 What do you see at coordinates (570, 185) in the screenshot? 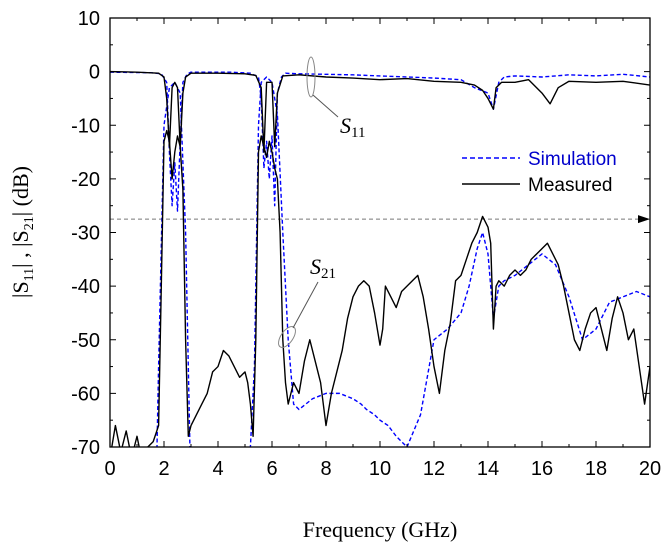
I see `legend-label-measured: Measured` at bounding box center [570, 185].